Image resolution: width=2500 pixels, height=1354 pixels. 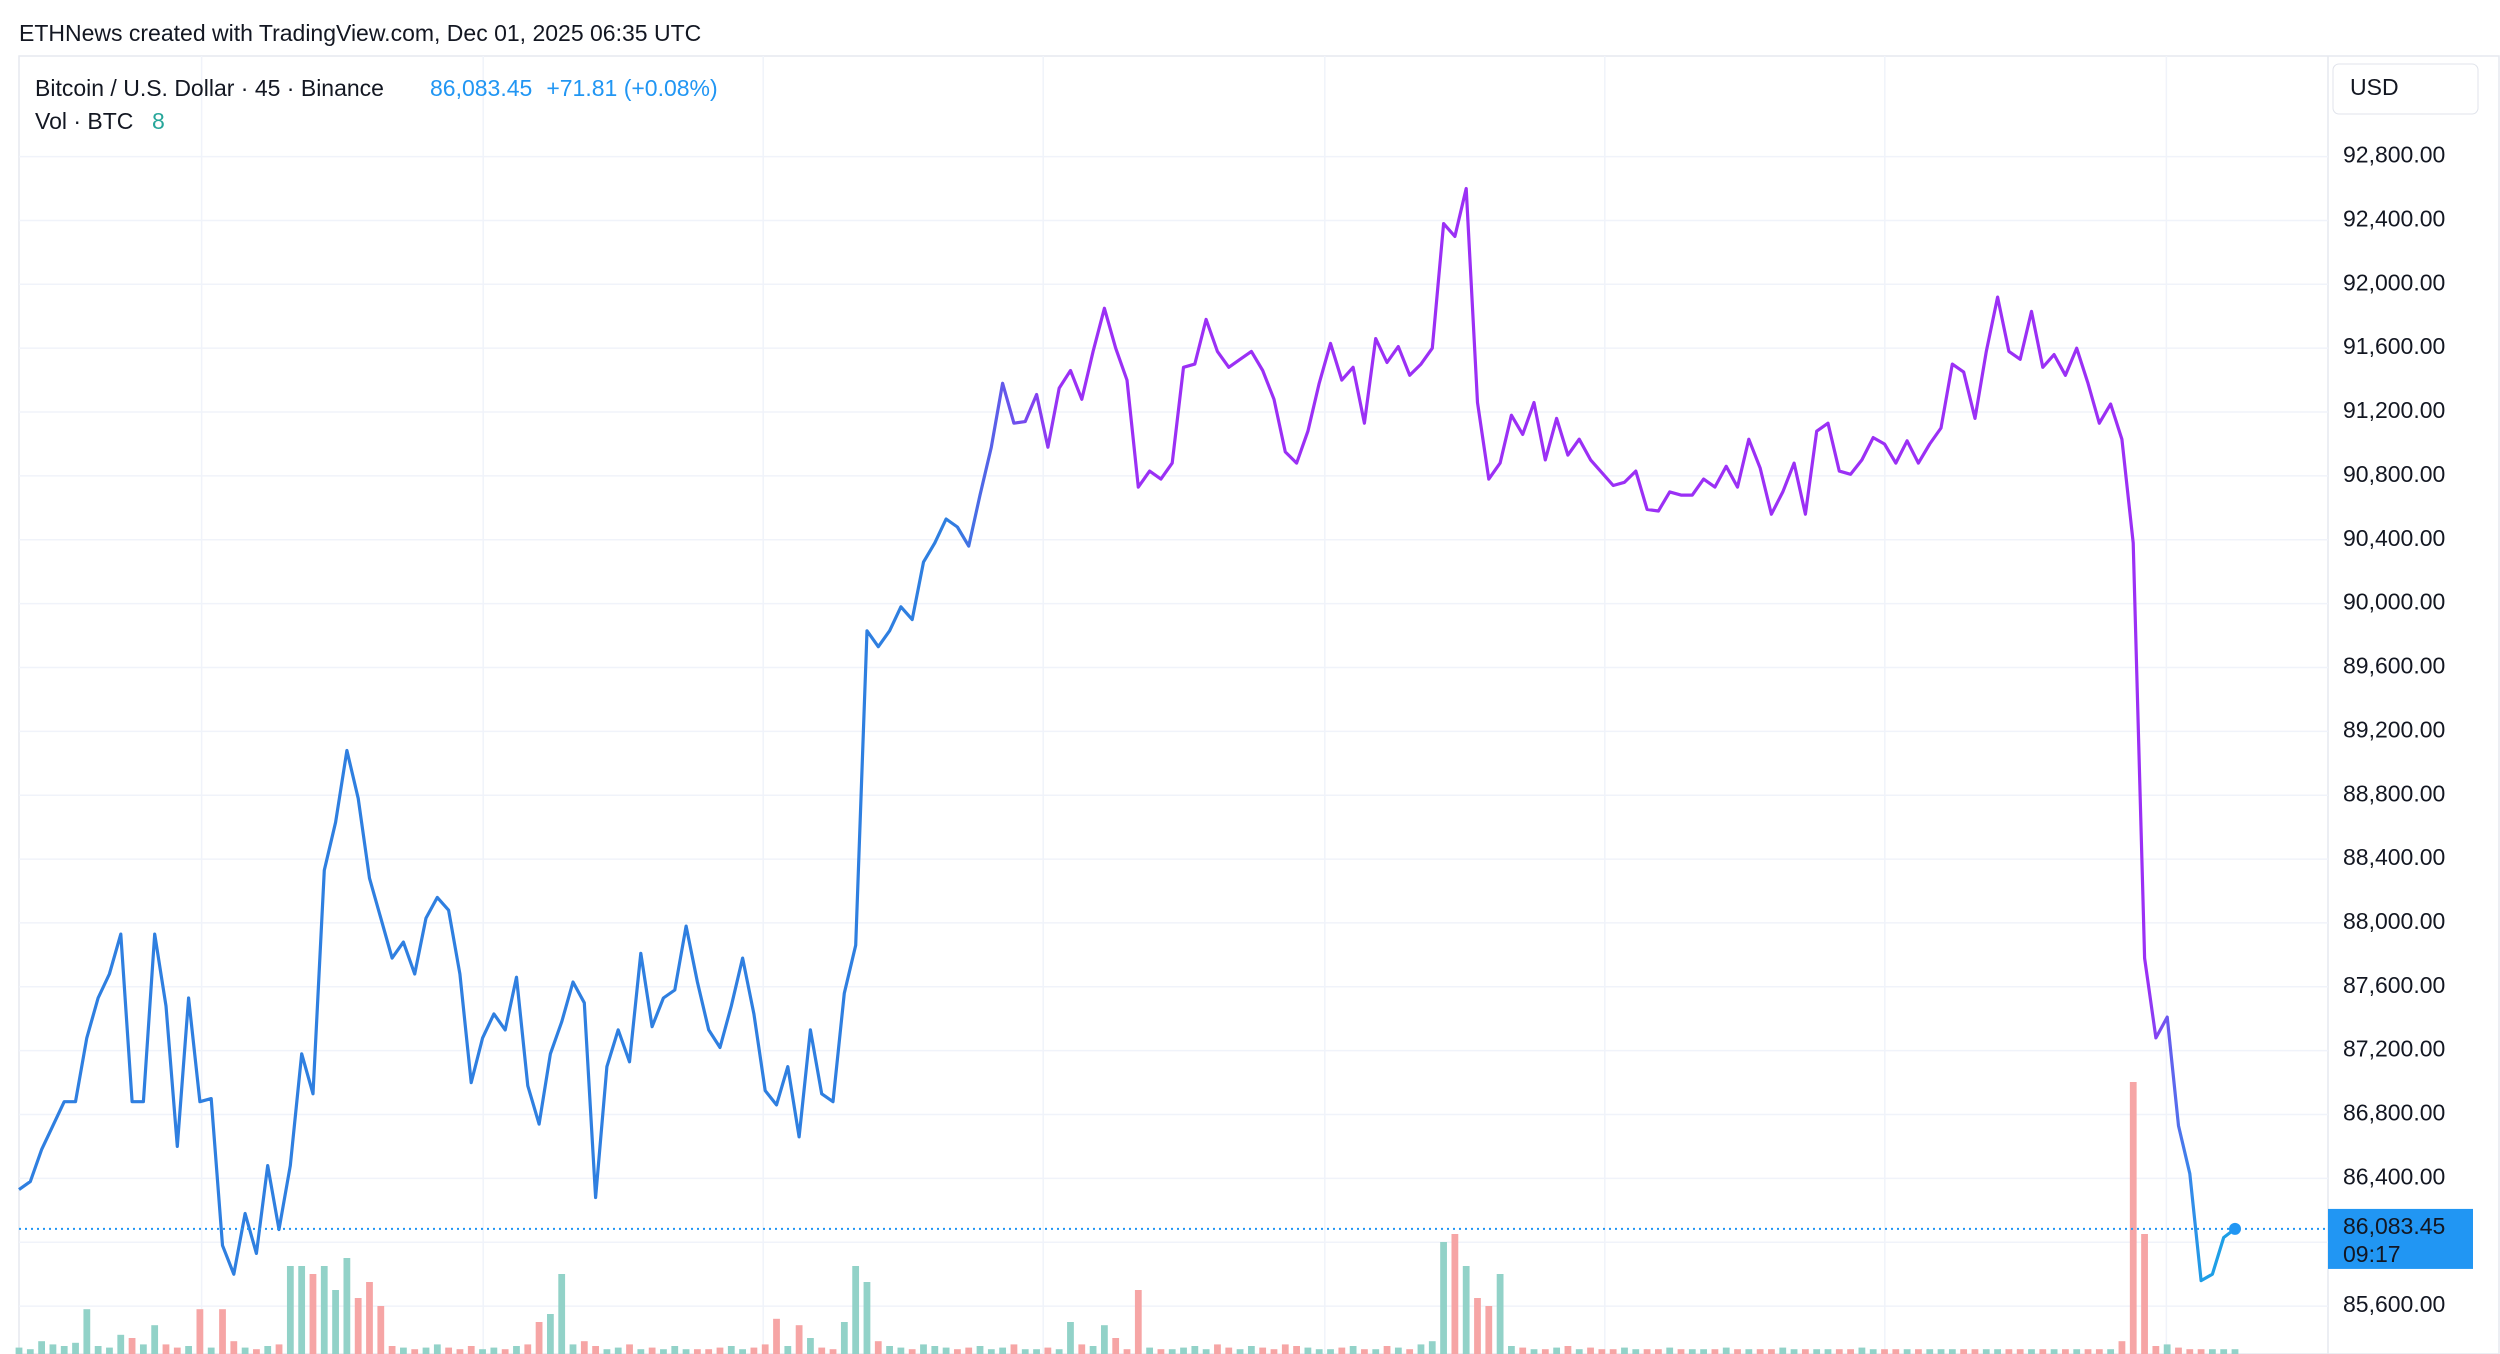 I want to click on last-point, so click(x=2235, y=1228).